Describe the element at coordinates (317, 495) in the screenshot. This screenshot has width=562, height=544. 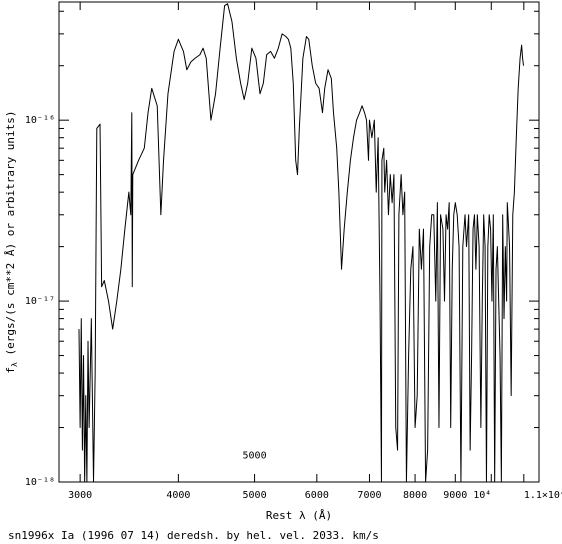
I see `x-tick-label: 6000` at that location.